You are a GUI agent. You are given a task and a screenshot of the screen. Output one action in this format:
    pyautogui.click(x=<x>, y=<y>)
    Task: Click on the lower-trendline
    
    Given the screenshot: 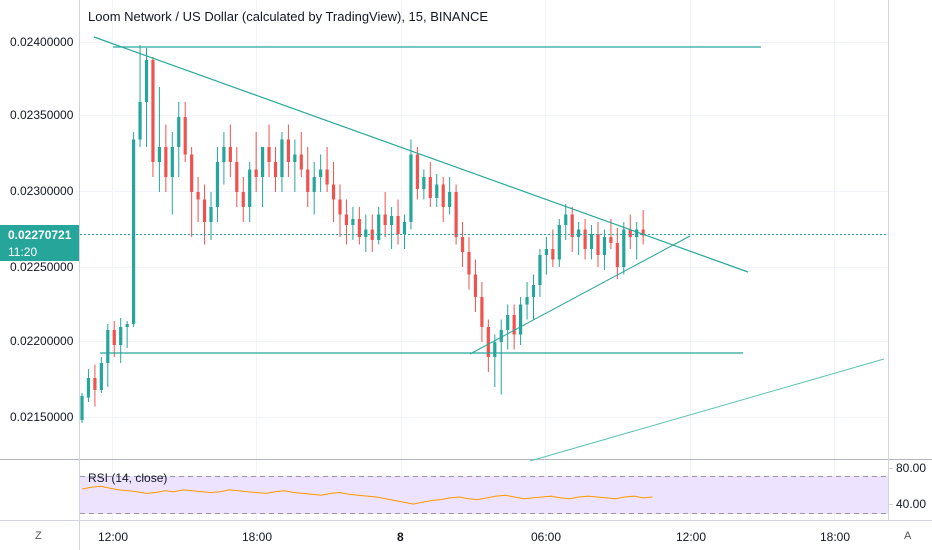 What is the action you would take?
    pyautogui.click(x=707, y=410)
    